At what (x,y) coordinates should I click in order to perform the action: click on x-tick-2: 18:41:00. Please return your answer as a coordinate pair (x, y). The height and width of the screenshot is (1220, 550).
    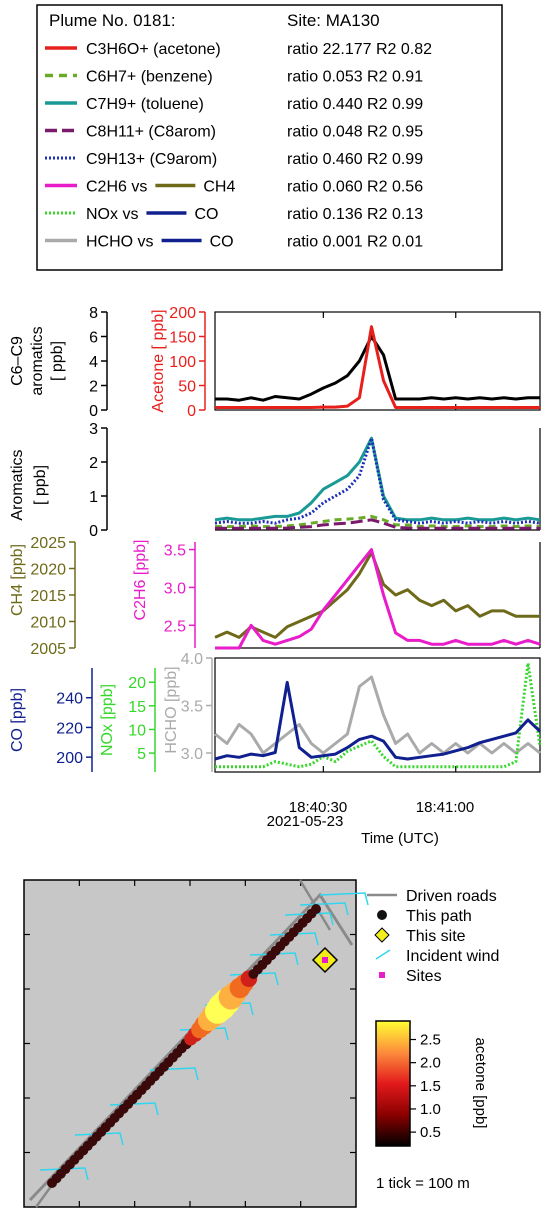
    Looking at the image, I should click on (445, 807).